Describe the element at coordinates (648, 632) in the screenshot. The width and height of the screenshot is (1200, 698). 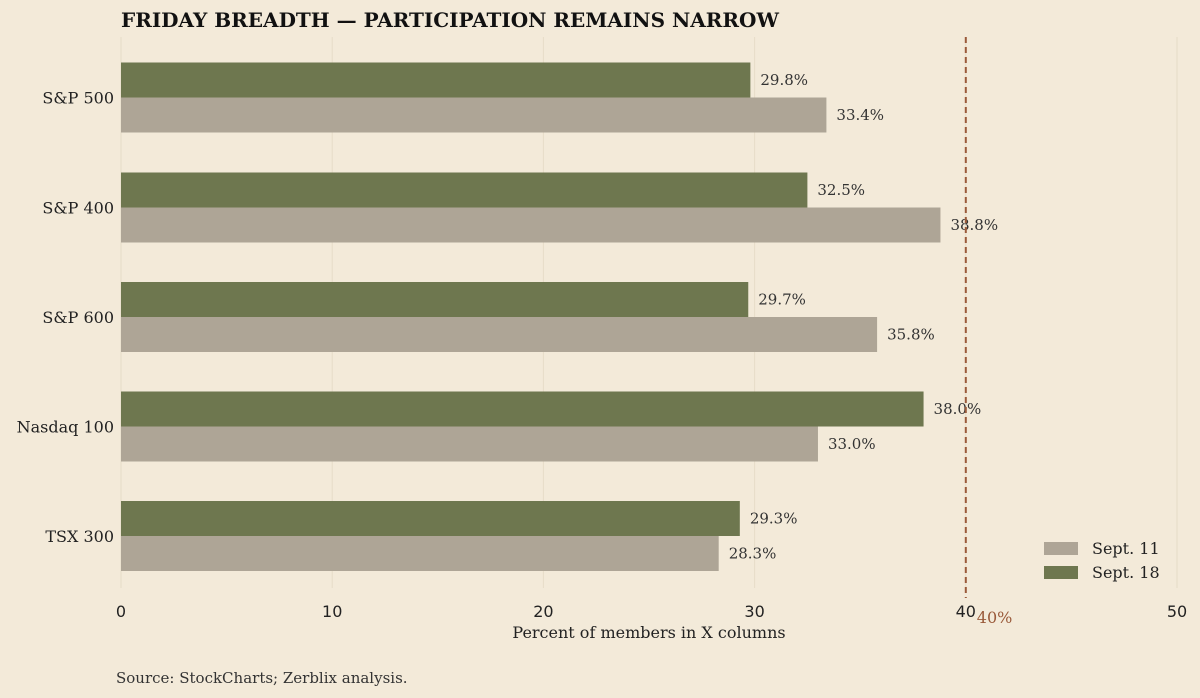
I see `x-axis-title: Percent of members in X columns` at that location.